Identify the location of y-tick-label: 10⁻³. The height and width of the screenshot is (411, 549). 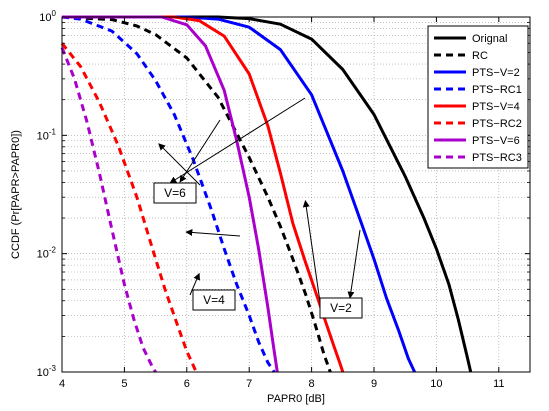
(47, 371).